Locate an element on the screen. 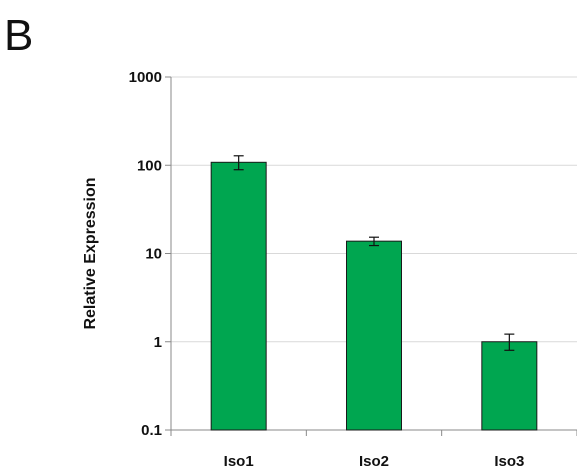 The width and height of the screenshot is (577, 471). y-axis-label: Relative Expression is located at coordinates (90, 253).